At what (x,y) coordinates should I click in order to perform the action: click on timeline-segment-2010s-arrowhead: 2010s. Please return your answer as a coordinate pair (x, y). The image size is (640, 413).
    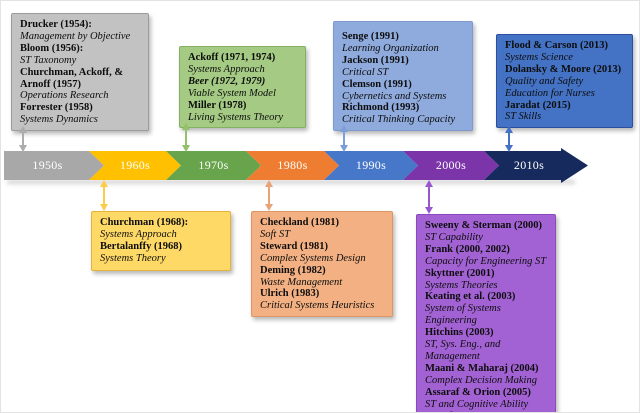
    Looking at the image, I should click on (536, 165).